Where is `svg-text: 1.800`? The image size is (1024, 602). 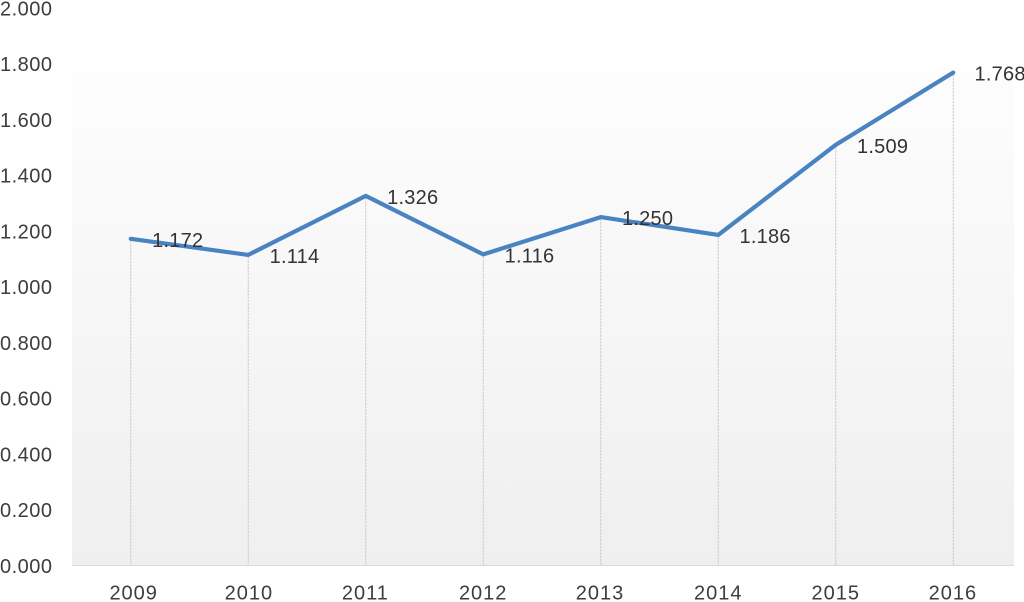 svg-text: 1.800 is located at coordinates (26, 65).